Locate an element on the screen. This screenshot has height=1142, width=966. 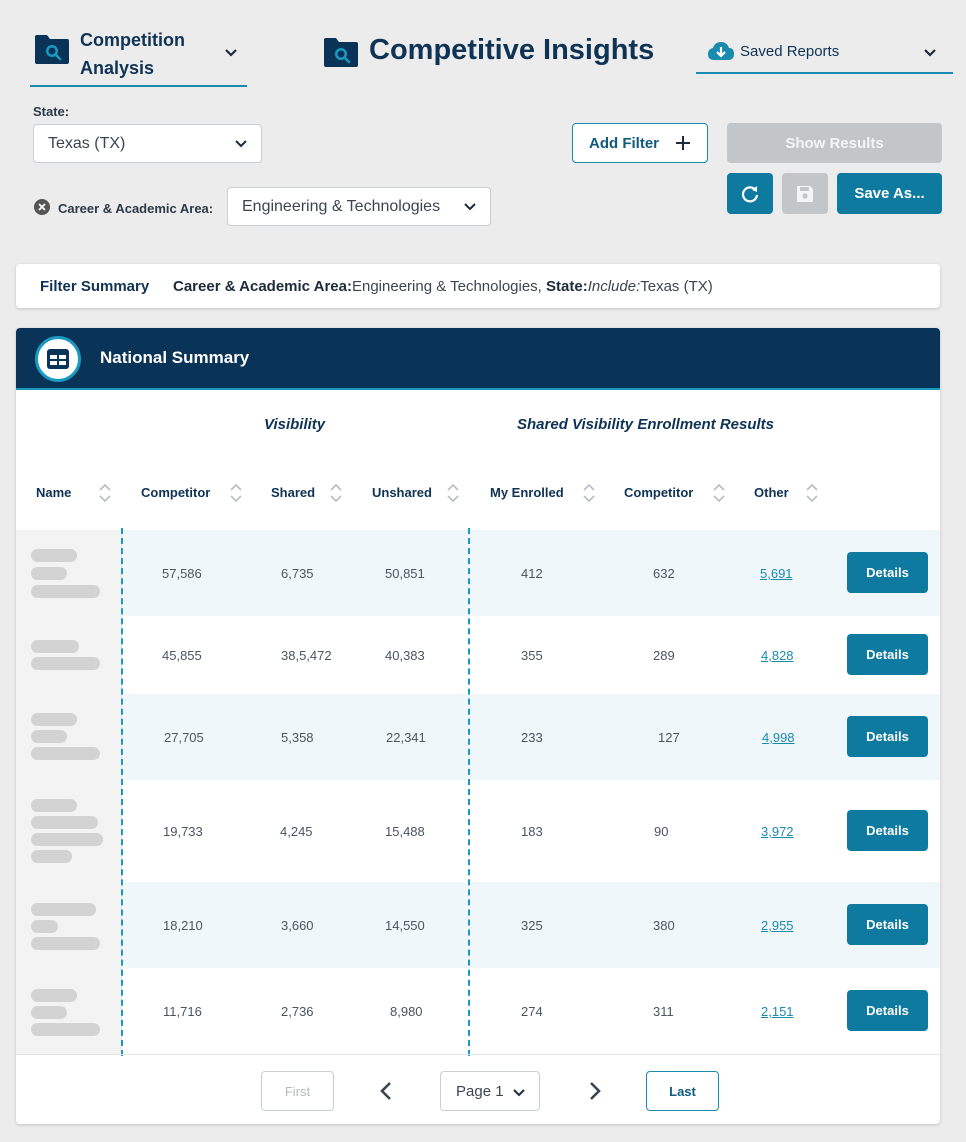
cell-competitor-2: 380 is located at coordinates (664, 925).